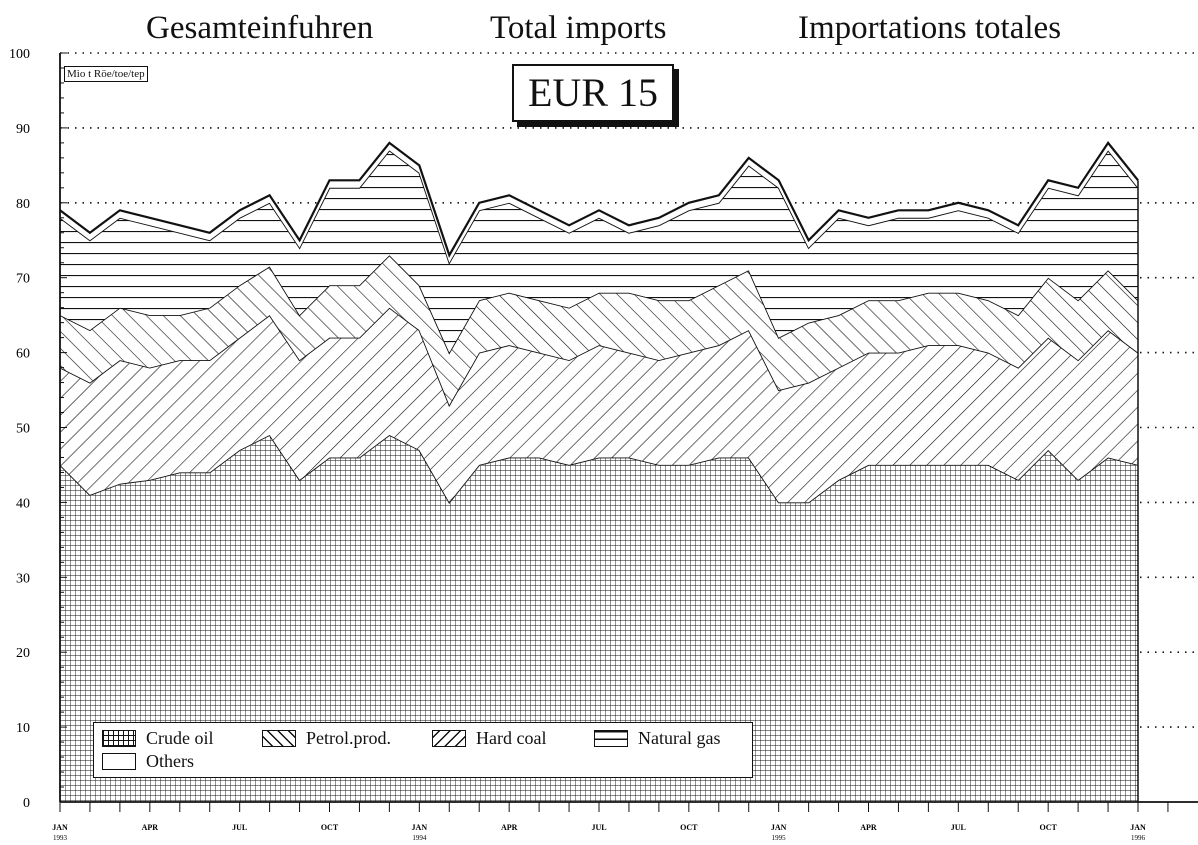 The image size is (1198, 845). What do you see at coordinates (150, 827) in the screenshot?
I see `x-tick-label-apr-3: APR` at bounding box center [150, 827].